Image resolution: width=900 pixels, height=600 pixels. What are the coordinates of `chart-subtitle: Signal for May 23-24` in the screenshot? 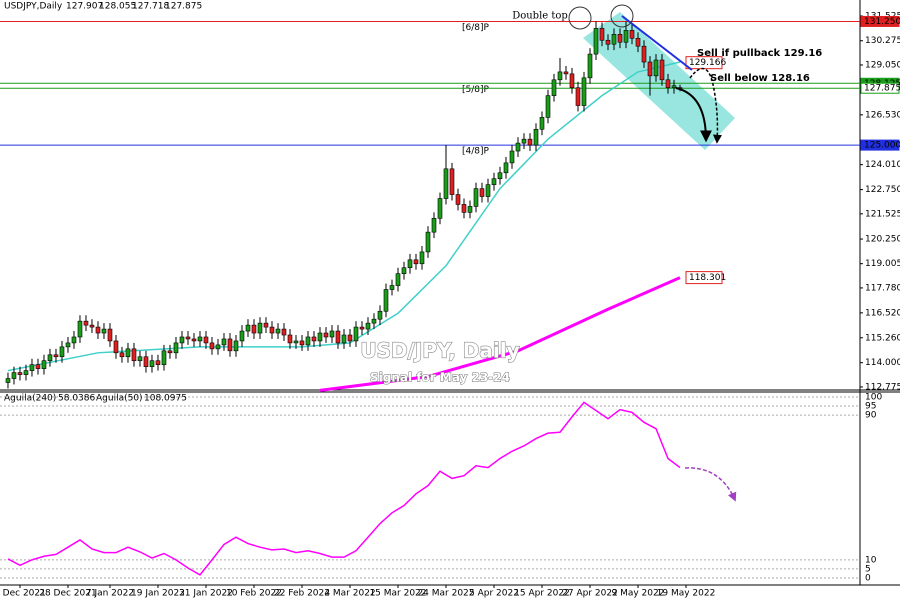 It's located at (440, 378).